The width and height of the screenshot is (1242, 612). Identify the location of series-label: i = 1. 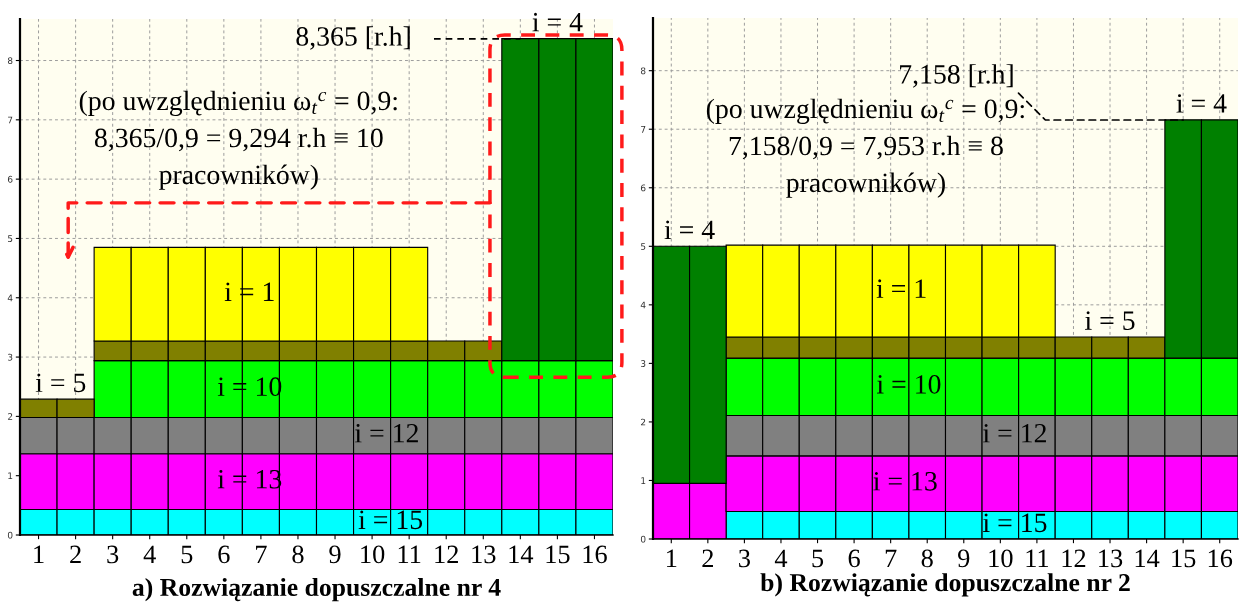
(901, 288).